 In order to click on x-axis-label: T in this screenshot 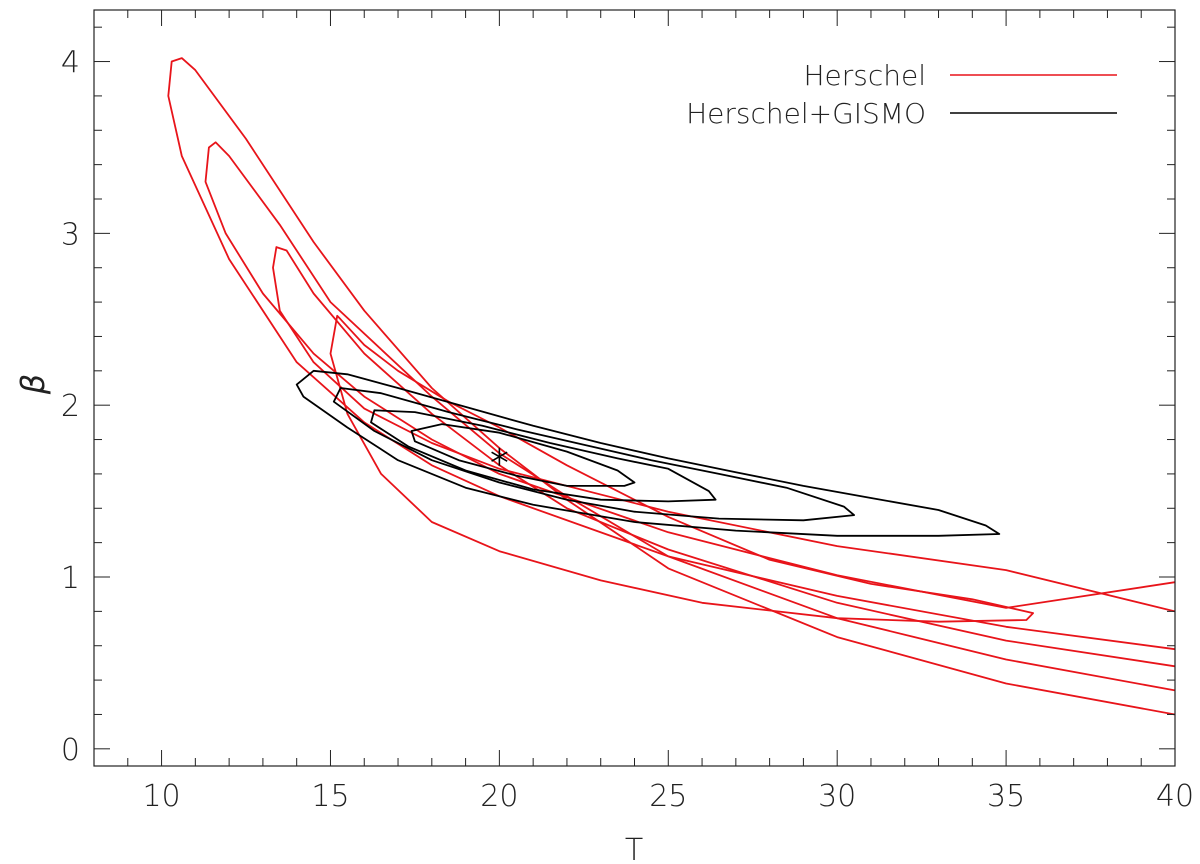, I will do `click(634, 848)`.